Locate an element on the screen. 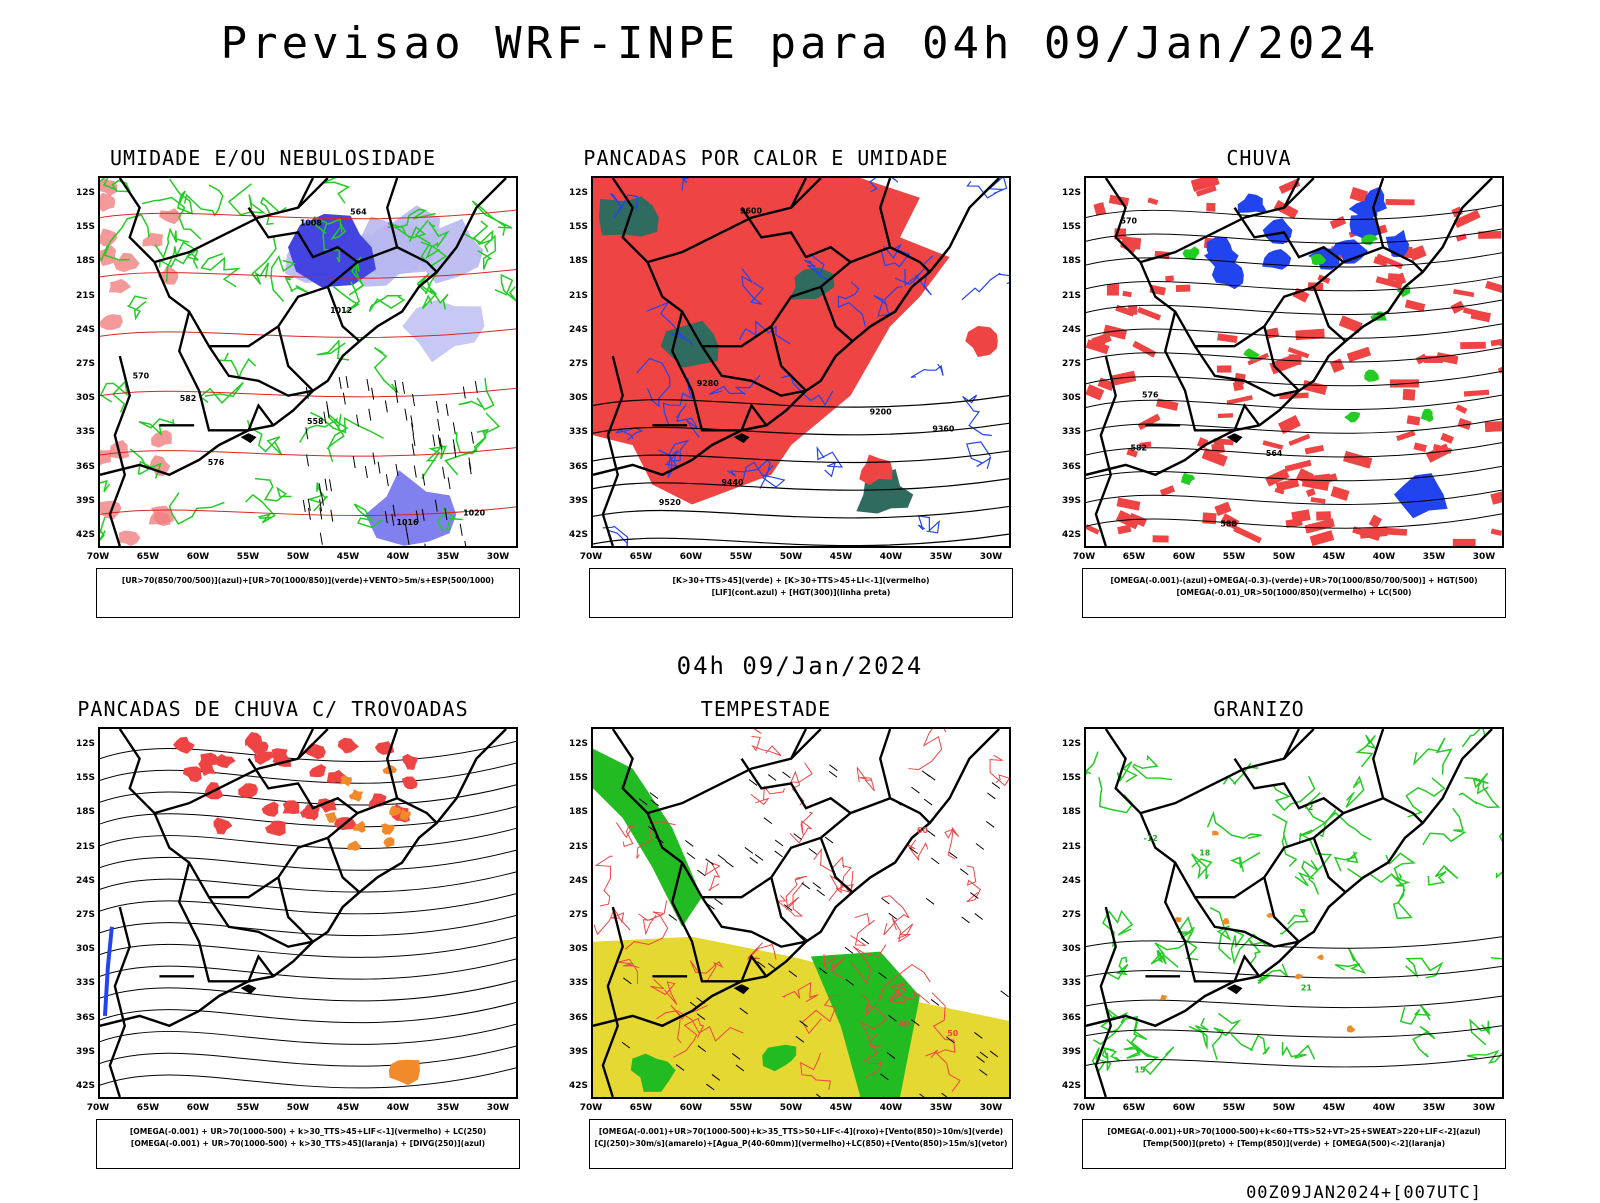  height-contour is located at coordinates (1294, 283).